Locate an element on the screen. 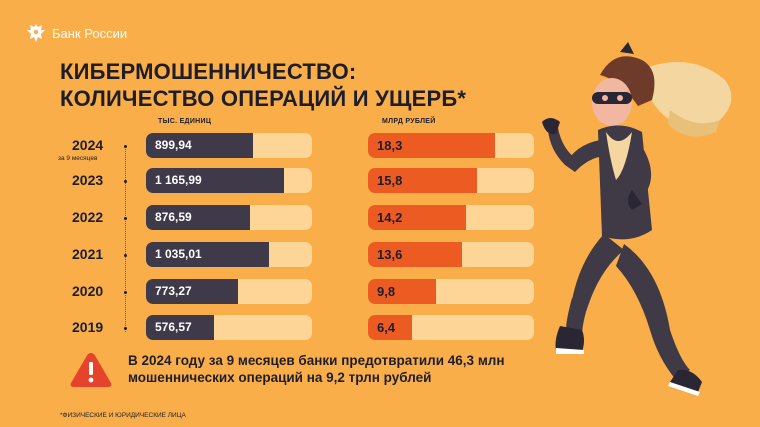  damage-column-header: МЛРД РУБЛЕЙ is located at coordinates (409, 121).